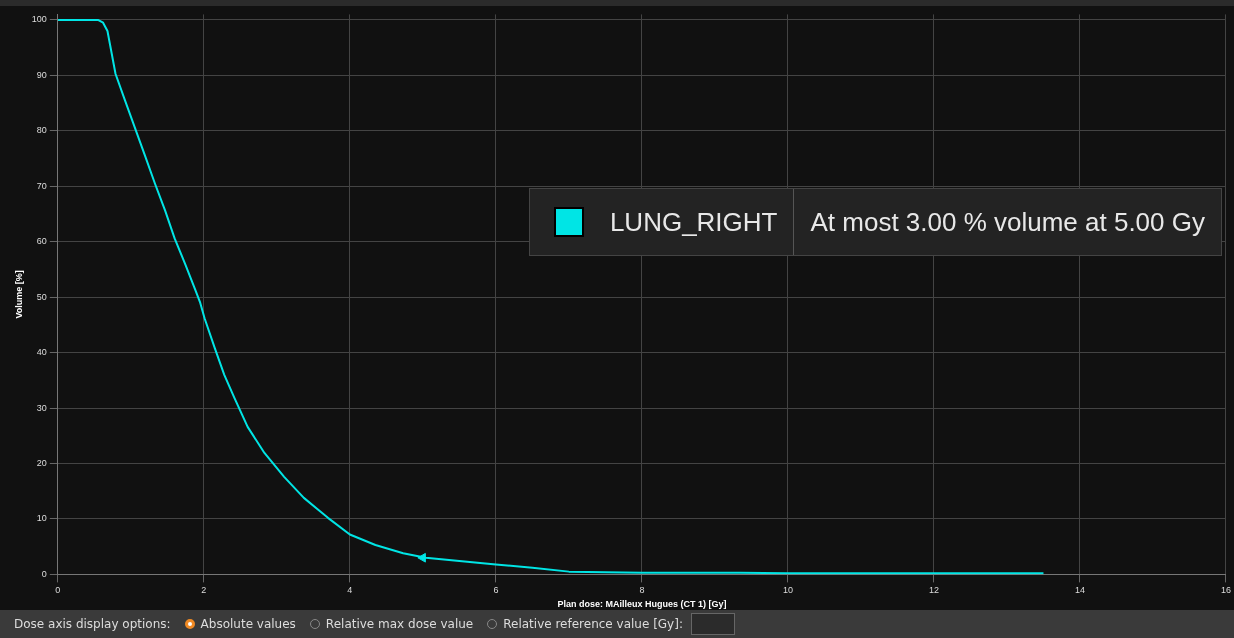 This screenshot has width=1234, height=638. What do you see at coordinates (350, 590) in the screenshot?
I see `x-tick-label: 4` at bounding box center [350, 590].